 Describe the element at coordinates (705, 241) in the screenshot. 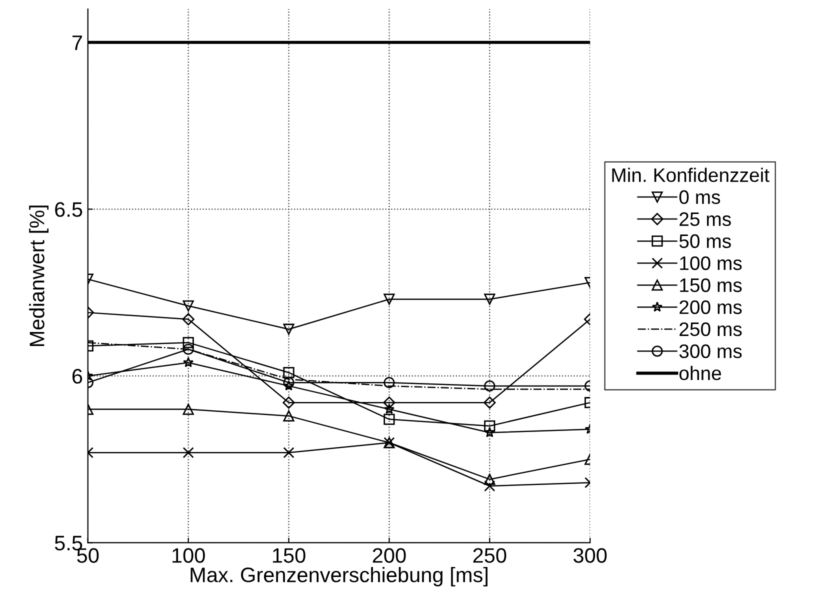

I see `legend-label: 50 ms` at that location.